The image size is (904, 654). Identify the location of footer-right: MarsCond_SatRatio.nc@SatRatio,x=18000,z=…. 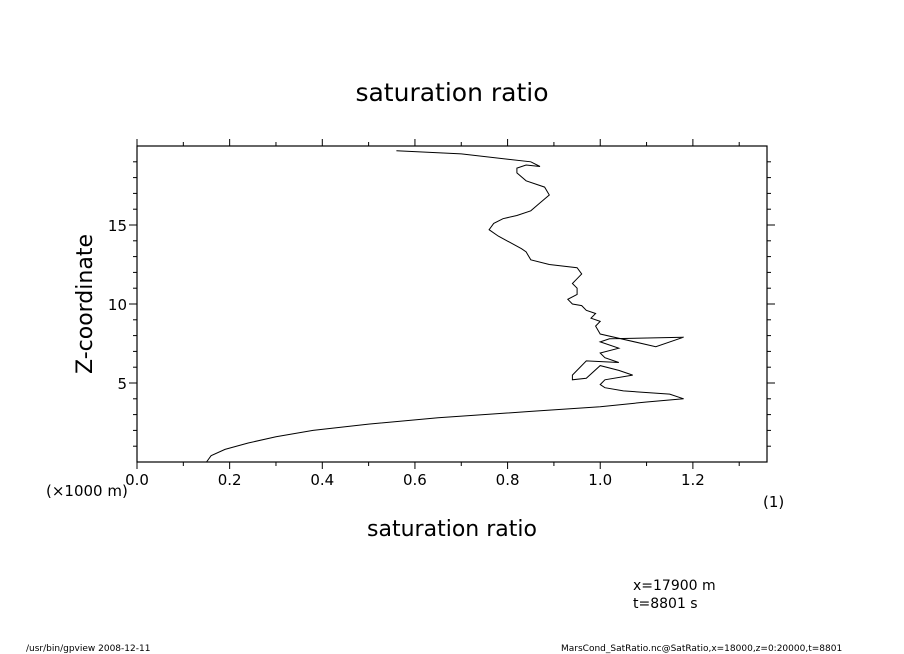
(701, 649).